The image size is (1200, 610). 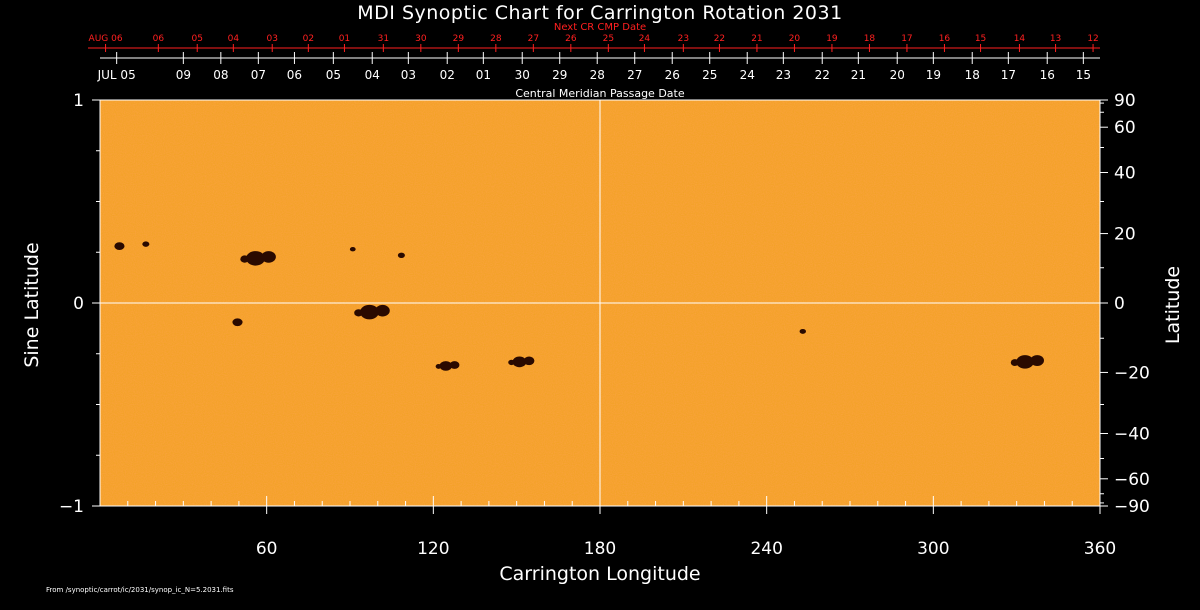 I want to click on next-cr-date-label: 29, so click(x=459, y=39).